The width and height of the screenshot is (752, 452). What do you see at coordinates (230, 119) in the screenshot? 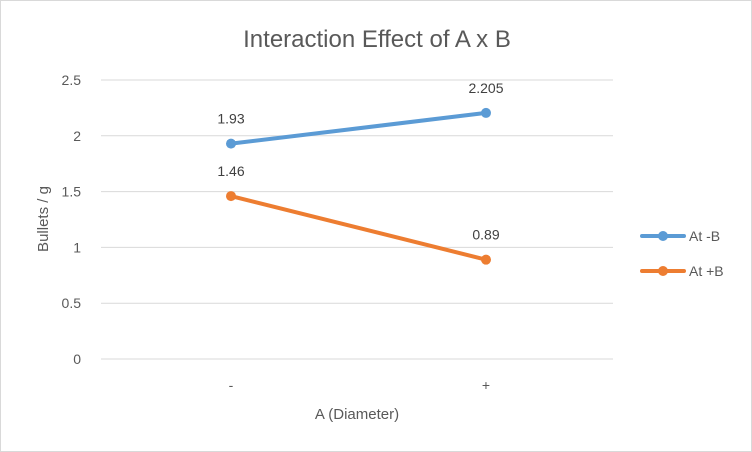
I see `data-label-0-0: 1.93` at bounding box center [230, 119].